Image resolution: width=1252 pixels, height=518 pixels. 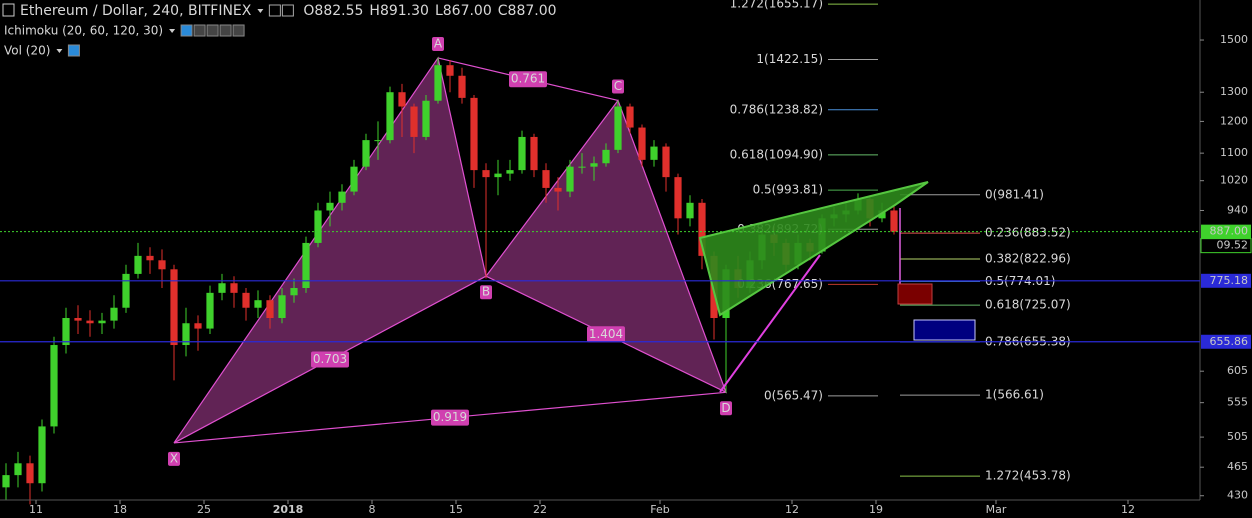 I want to click on drawings, so click(x=837, y=287).